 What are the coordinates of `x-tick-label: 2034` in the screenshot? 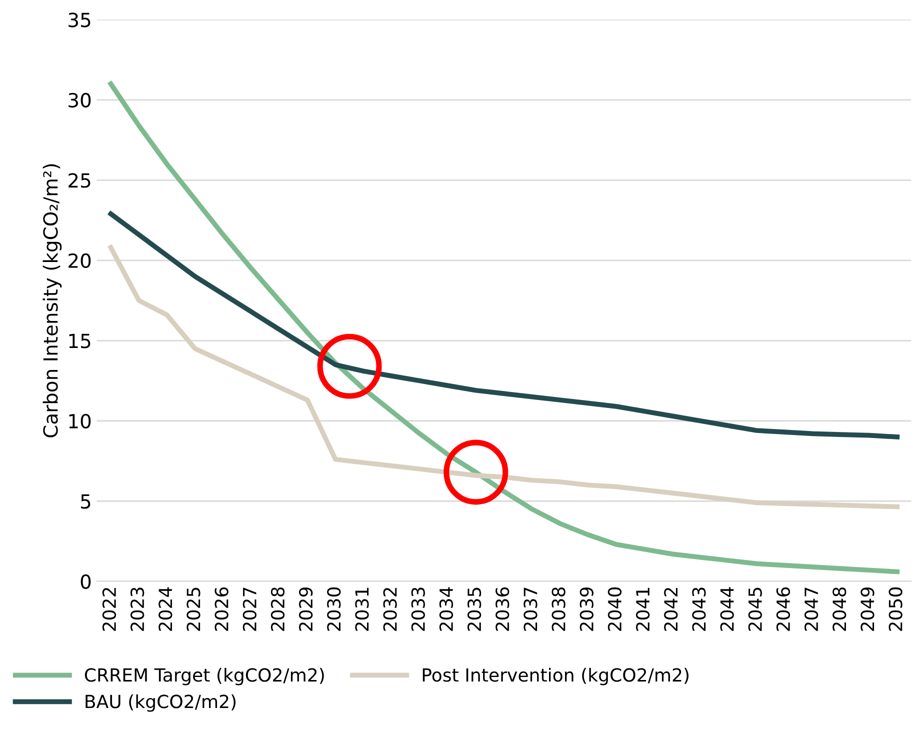 It's located at (446, 609).